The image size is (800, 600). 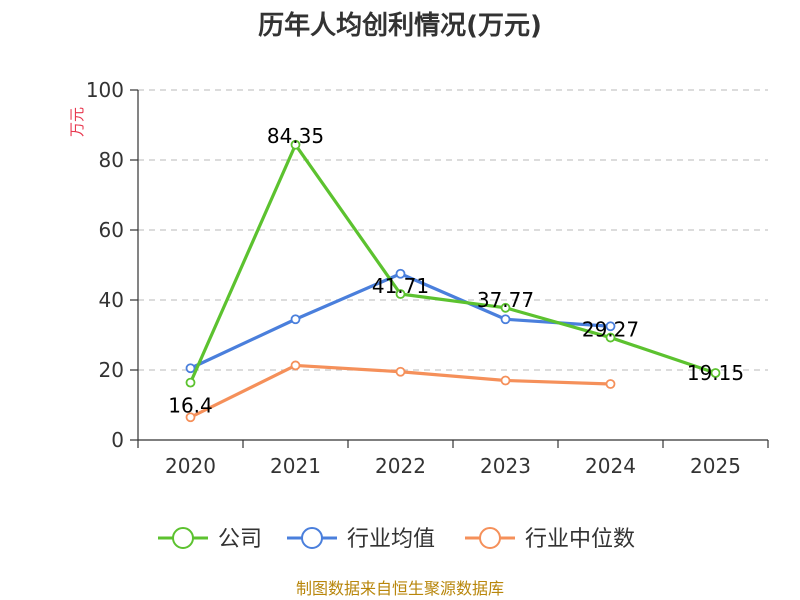 I want to click on x-tick-label: 2021, so click(x=295, y=466).